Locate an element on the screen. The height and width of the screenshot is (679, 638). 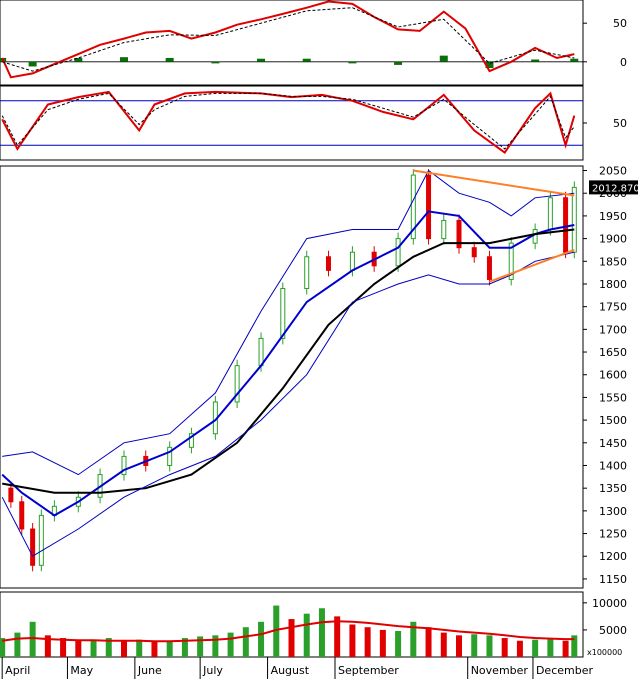
volume-unit-label: x100000 is located at coordinates (604, 652).